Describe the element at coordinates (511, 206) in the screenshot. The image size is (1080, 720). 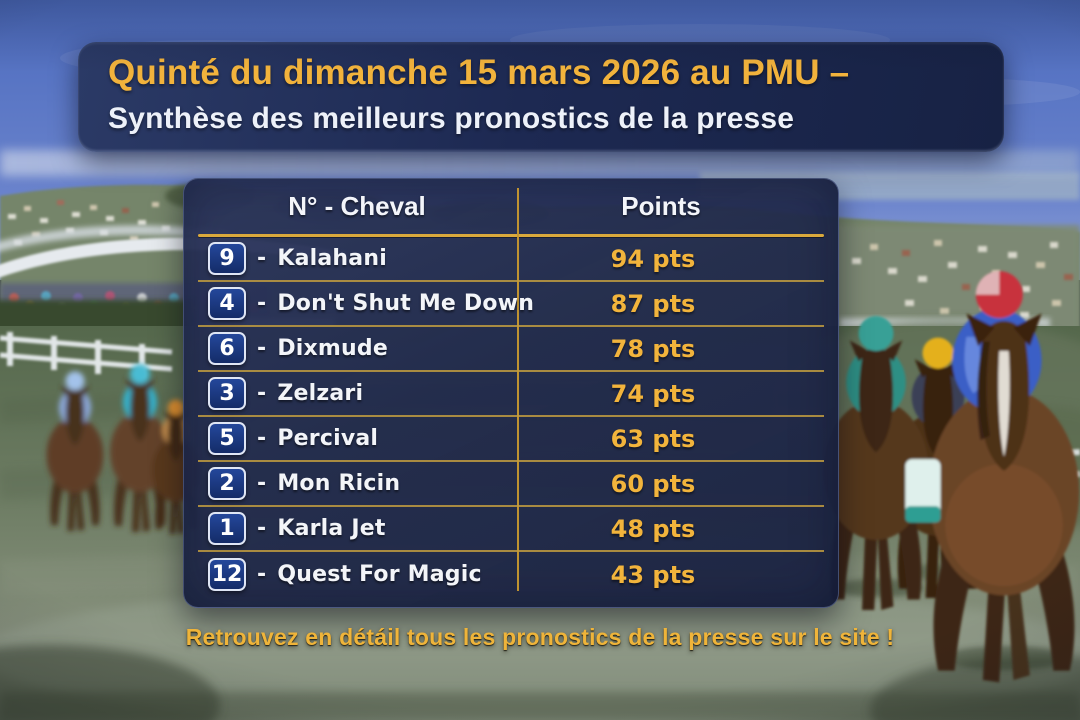
I see `table-header-row: N° - Cheval Points` at that location.